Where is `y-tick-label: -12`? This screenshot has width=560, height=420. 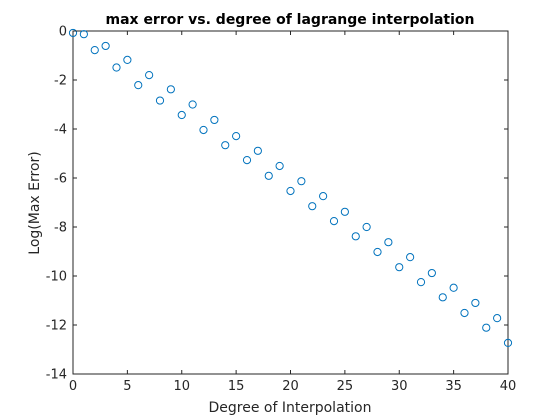
y-tick-label: -12 is located at coordinates (56, 326).